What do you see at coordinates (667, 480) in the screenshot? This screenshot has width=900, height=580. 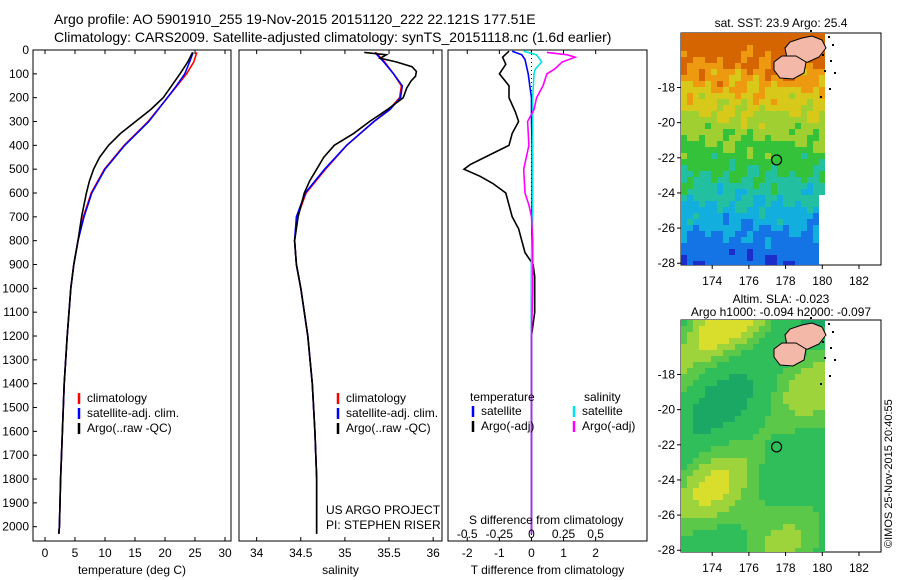 I see `y-tick-label: -24` at bounding box center [667, 480].